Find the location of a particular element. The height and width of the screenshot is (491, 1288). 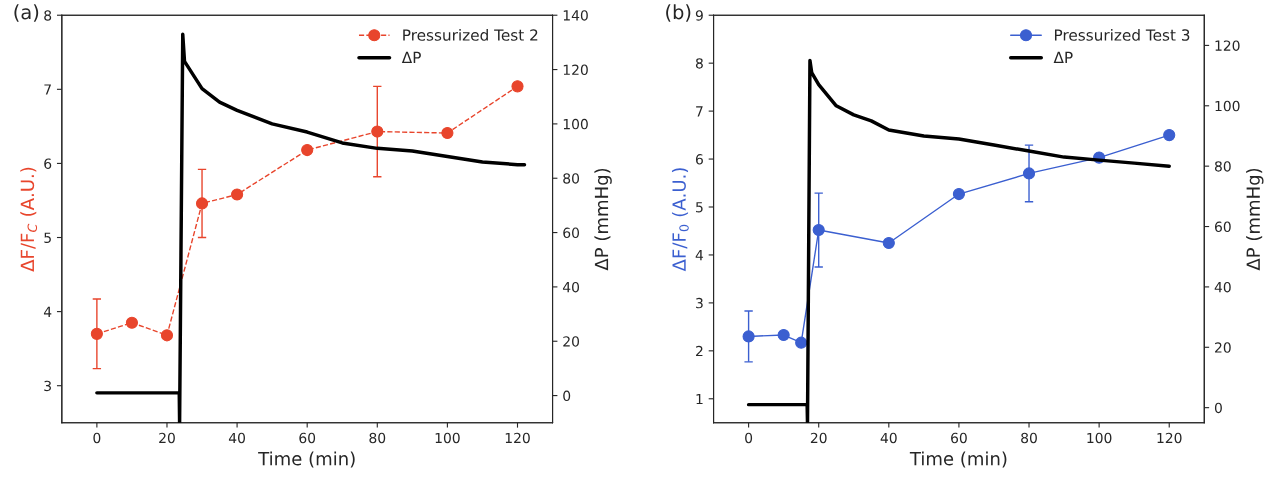

y-axis-title: ΔF/F$_{0}$ (A.U.) is located at coordinates (680, 220).